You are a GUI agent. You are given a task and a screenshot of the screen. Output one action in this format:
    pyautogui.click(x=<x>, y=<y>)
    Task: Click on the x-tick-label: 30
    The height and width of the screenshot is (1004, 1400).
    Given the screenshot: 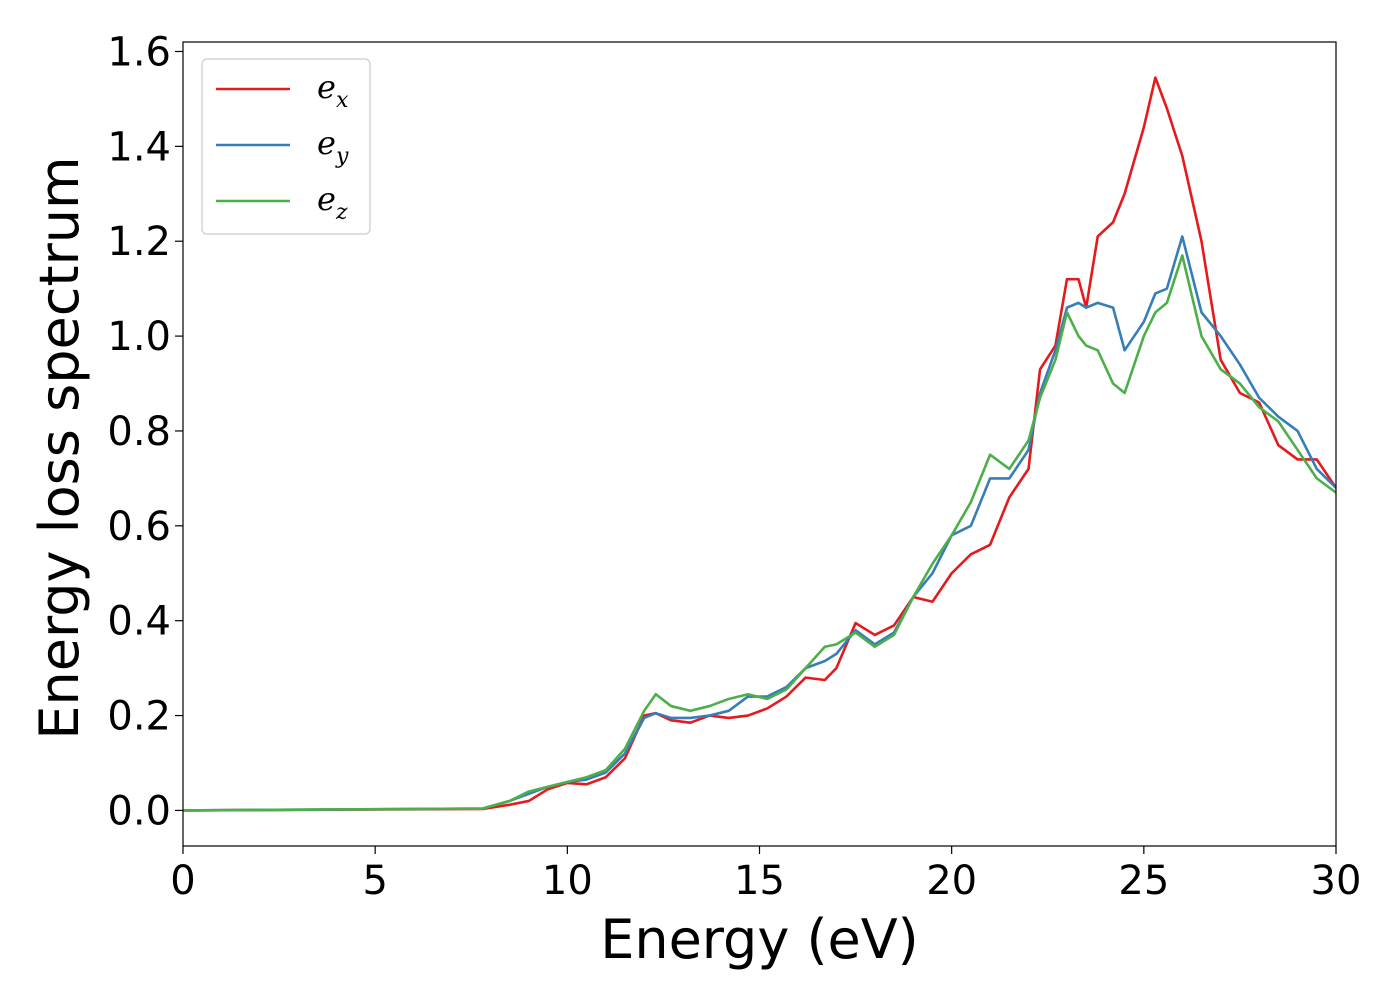 What is the action you would take?
    pyautogui.click(x=1336, y=881)
    